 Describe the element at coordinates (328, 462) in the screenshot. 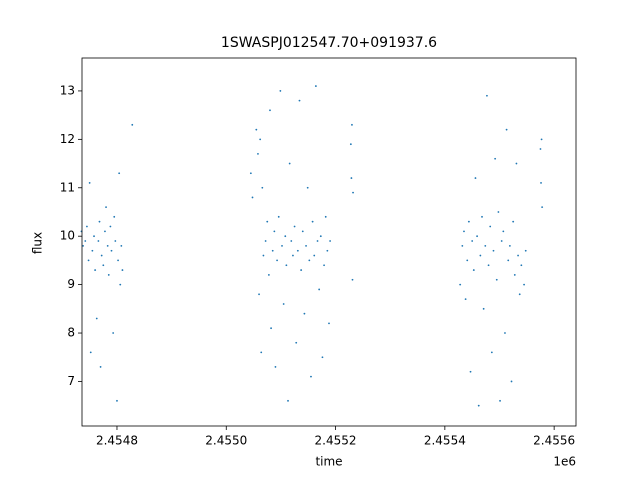

I see `x-axis-label: time` at that location.